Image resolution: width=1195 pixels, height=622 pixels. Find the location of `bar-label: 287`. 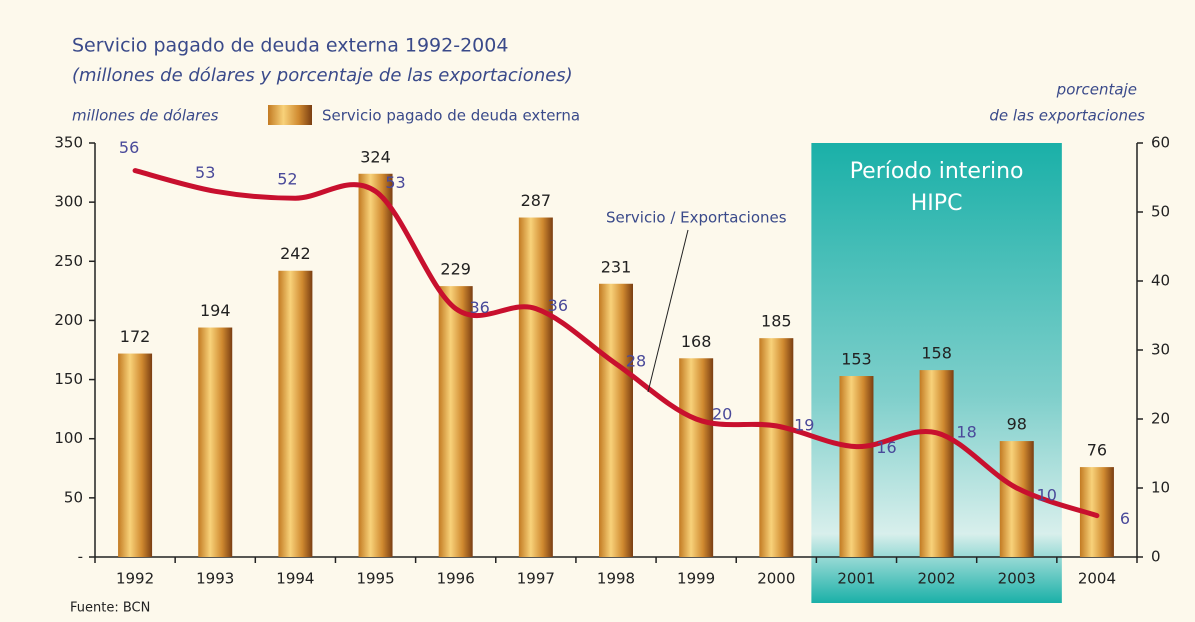

bar-label: 287 is located at coordinates (536, 200).